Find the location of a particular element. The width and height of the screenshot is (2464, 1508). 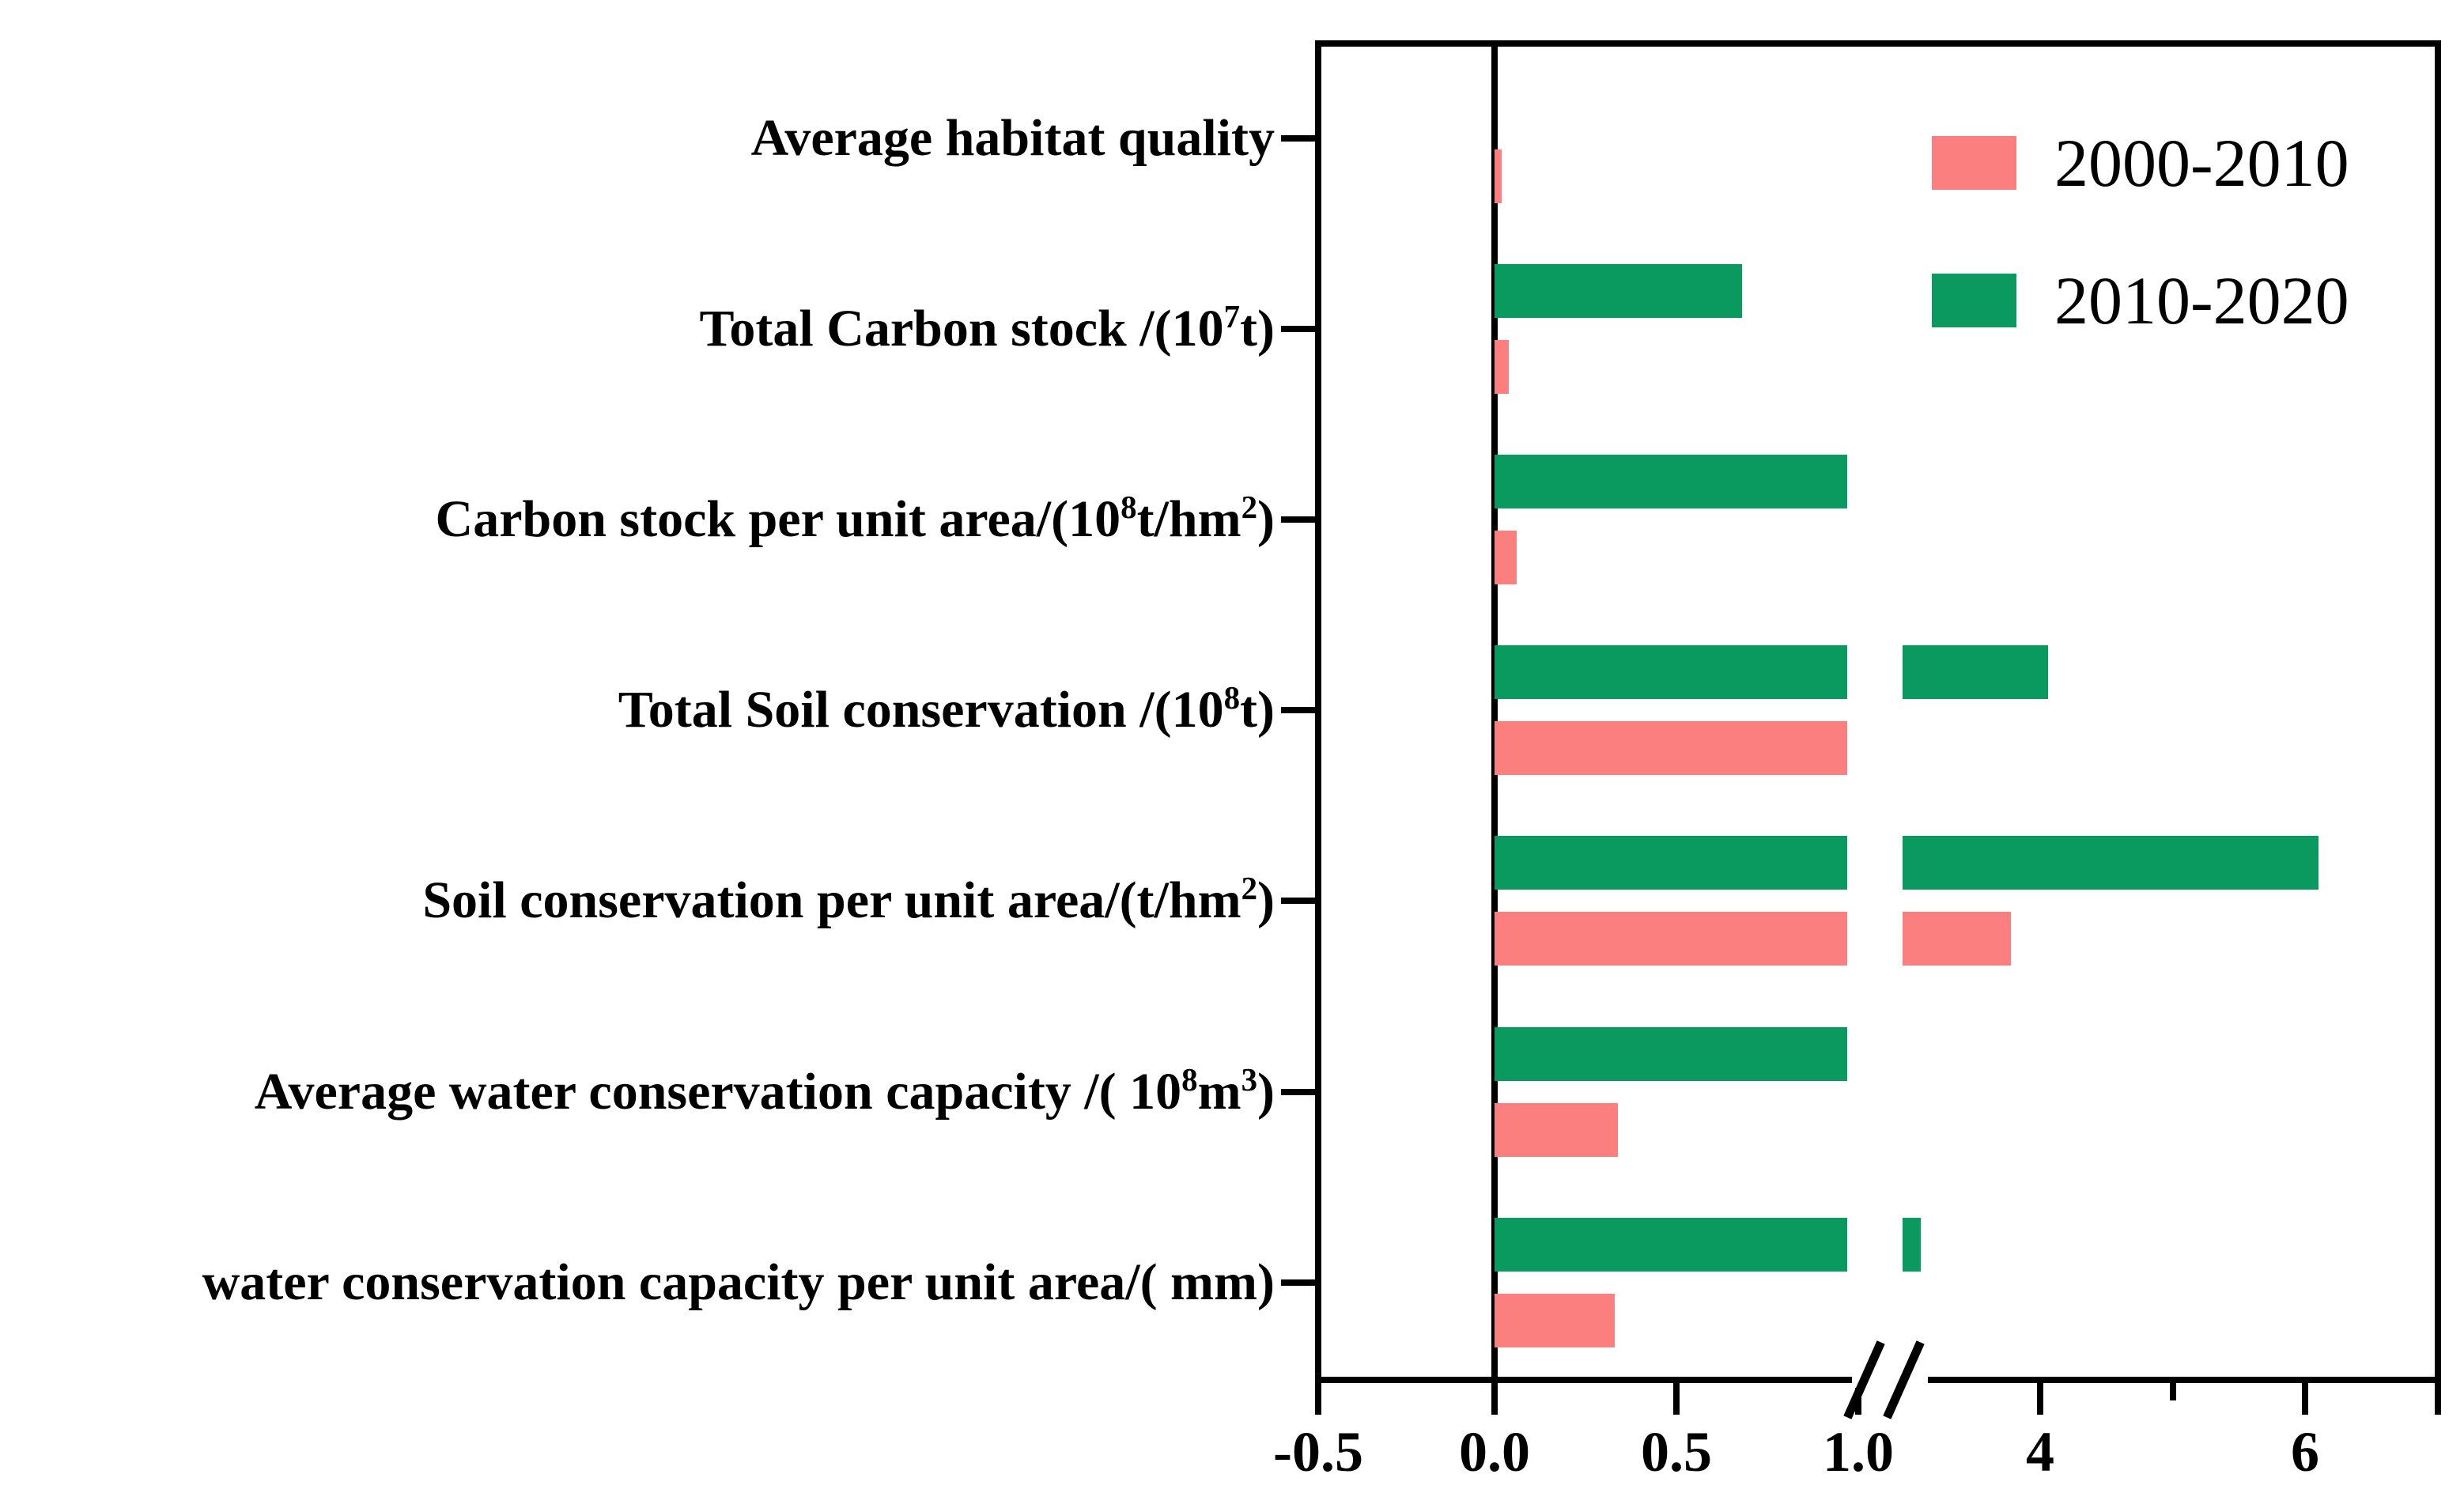

legend-label-2000-2010: 2000-2010 is located at coordinates (2201, 163).